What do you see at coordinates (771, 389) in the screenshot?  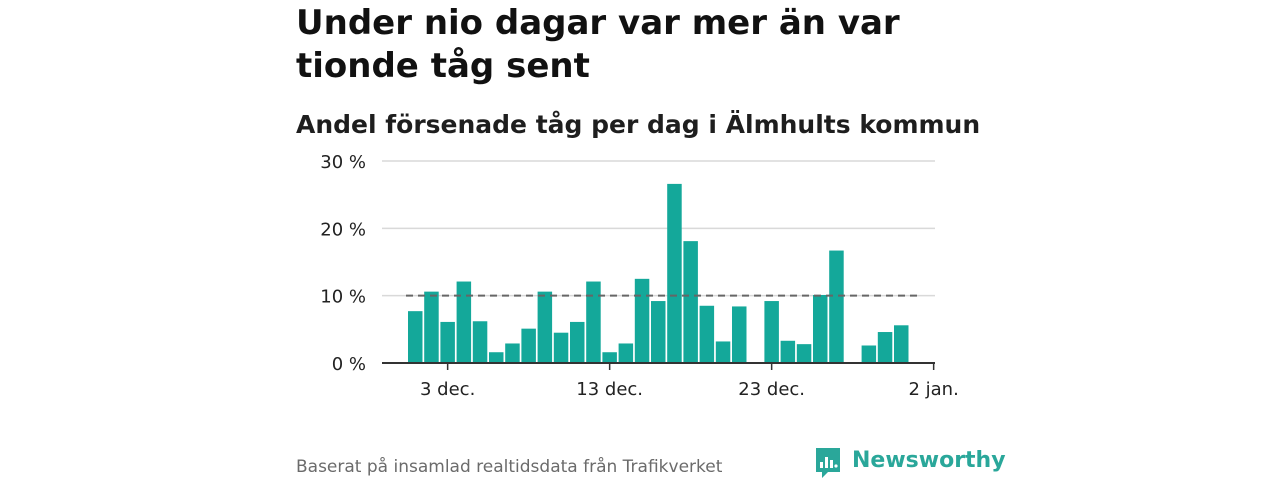 I see `x-tick-label: 23 dec.` at bounding box center [771, 389].